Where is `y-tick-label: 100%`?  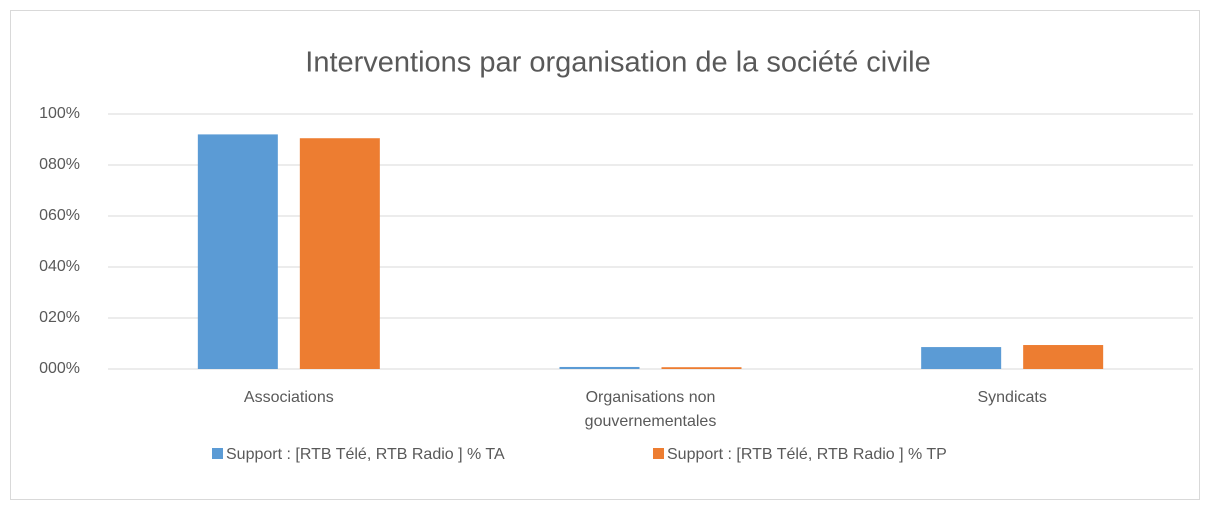
y-tick-label: 100% is located at coordinates (59, 113).